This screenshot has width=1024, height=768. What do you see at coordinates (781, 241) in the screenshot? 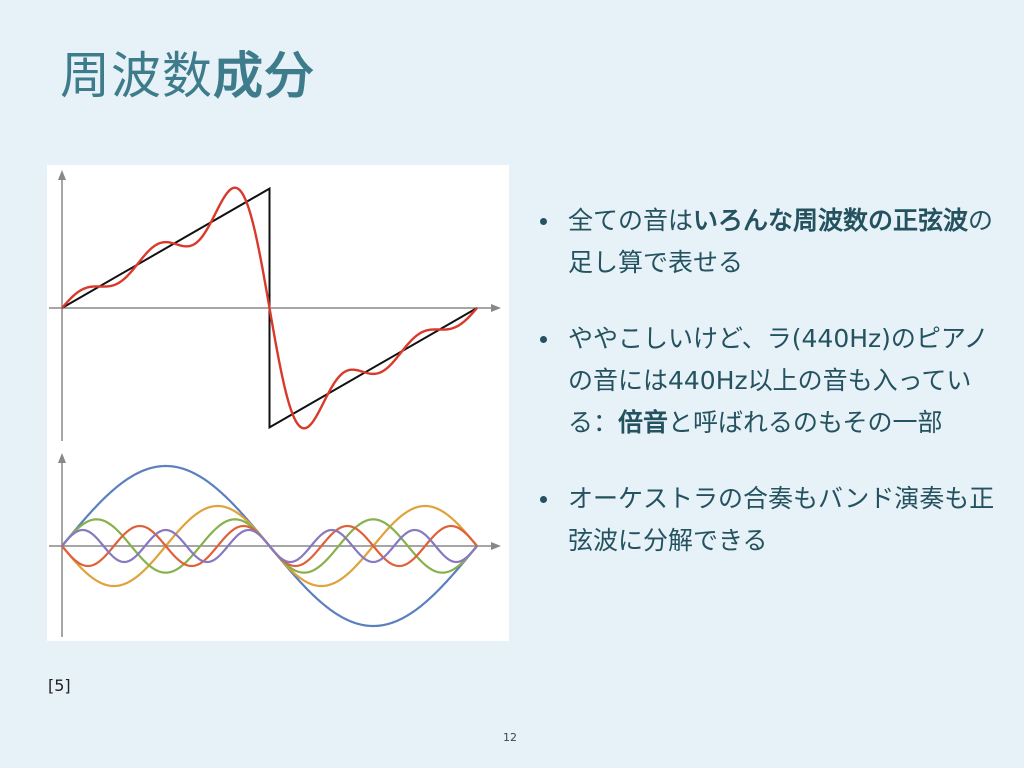
I see `bullet-text: の足し算で表せる` at bounding box center [781, 241].